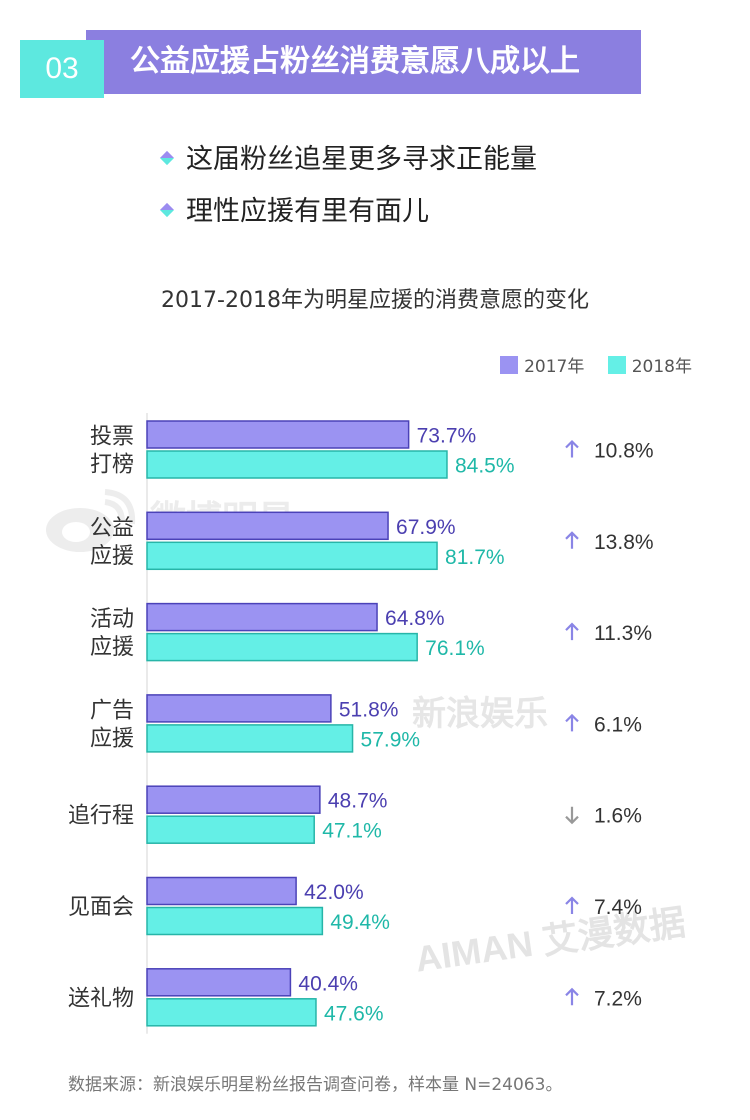 This screenshot has width=750, height=1120. What do you see at coordinates (112, 528) in the screenshot?
I see `category-label: 公益` at bounding box center [112, 528].